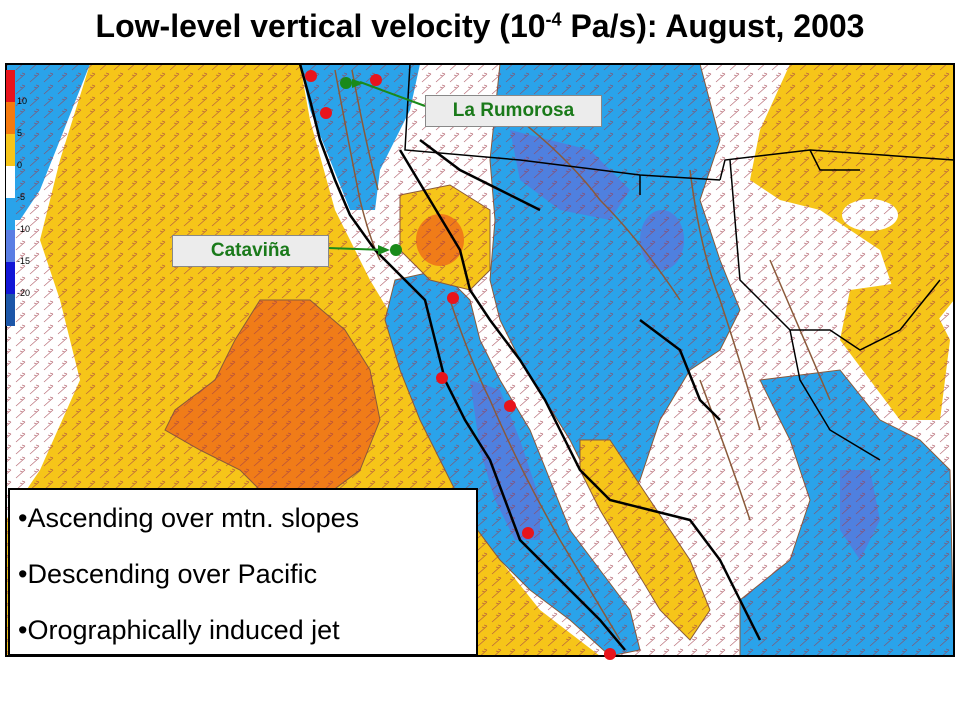  Describe the element at coordinates (20, 133) in the screenshot. I see `legend-tick-label: 5` at that location.